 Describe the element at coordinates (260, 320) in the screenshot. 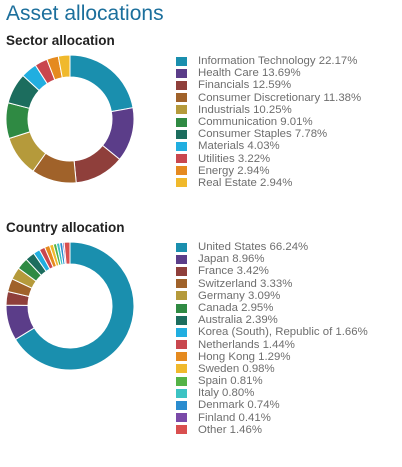

I see `country-legend-value: 2.39%` at that location.